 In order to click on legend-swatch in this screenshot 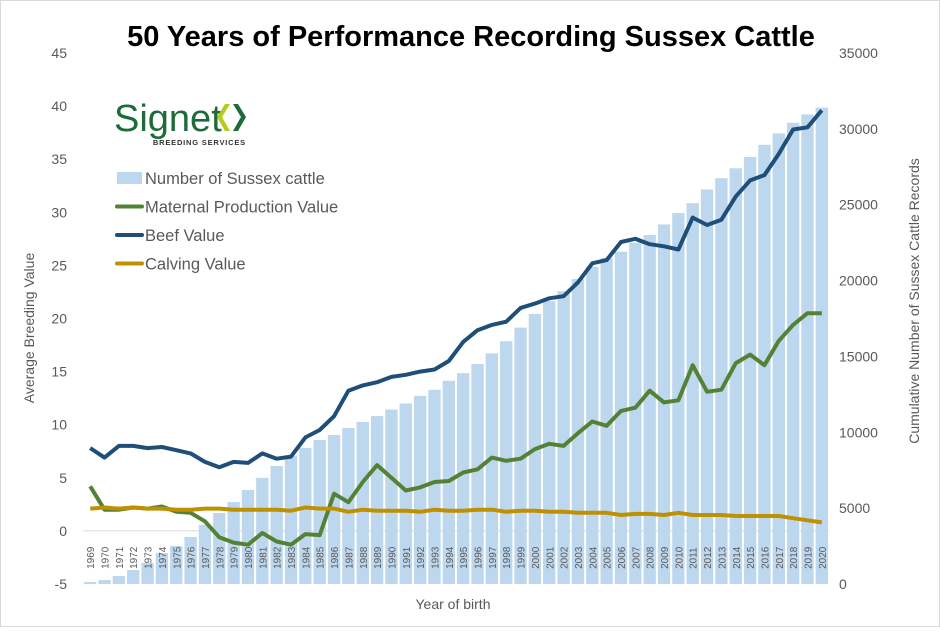, I will do `click(129, 178)`.